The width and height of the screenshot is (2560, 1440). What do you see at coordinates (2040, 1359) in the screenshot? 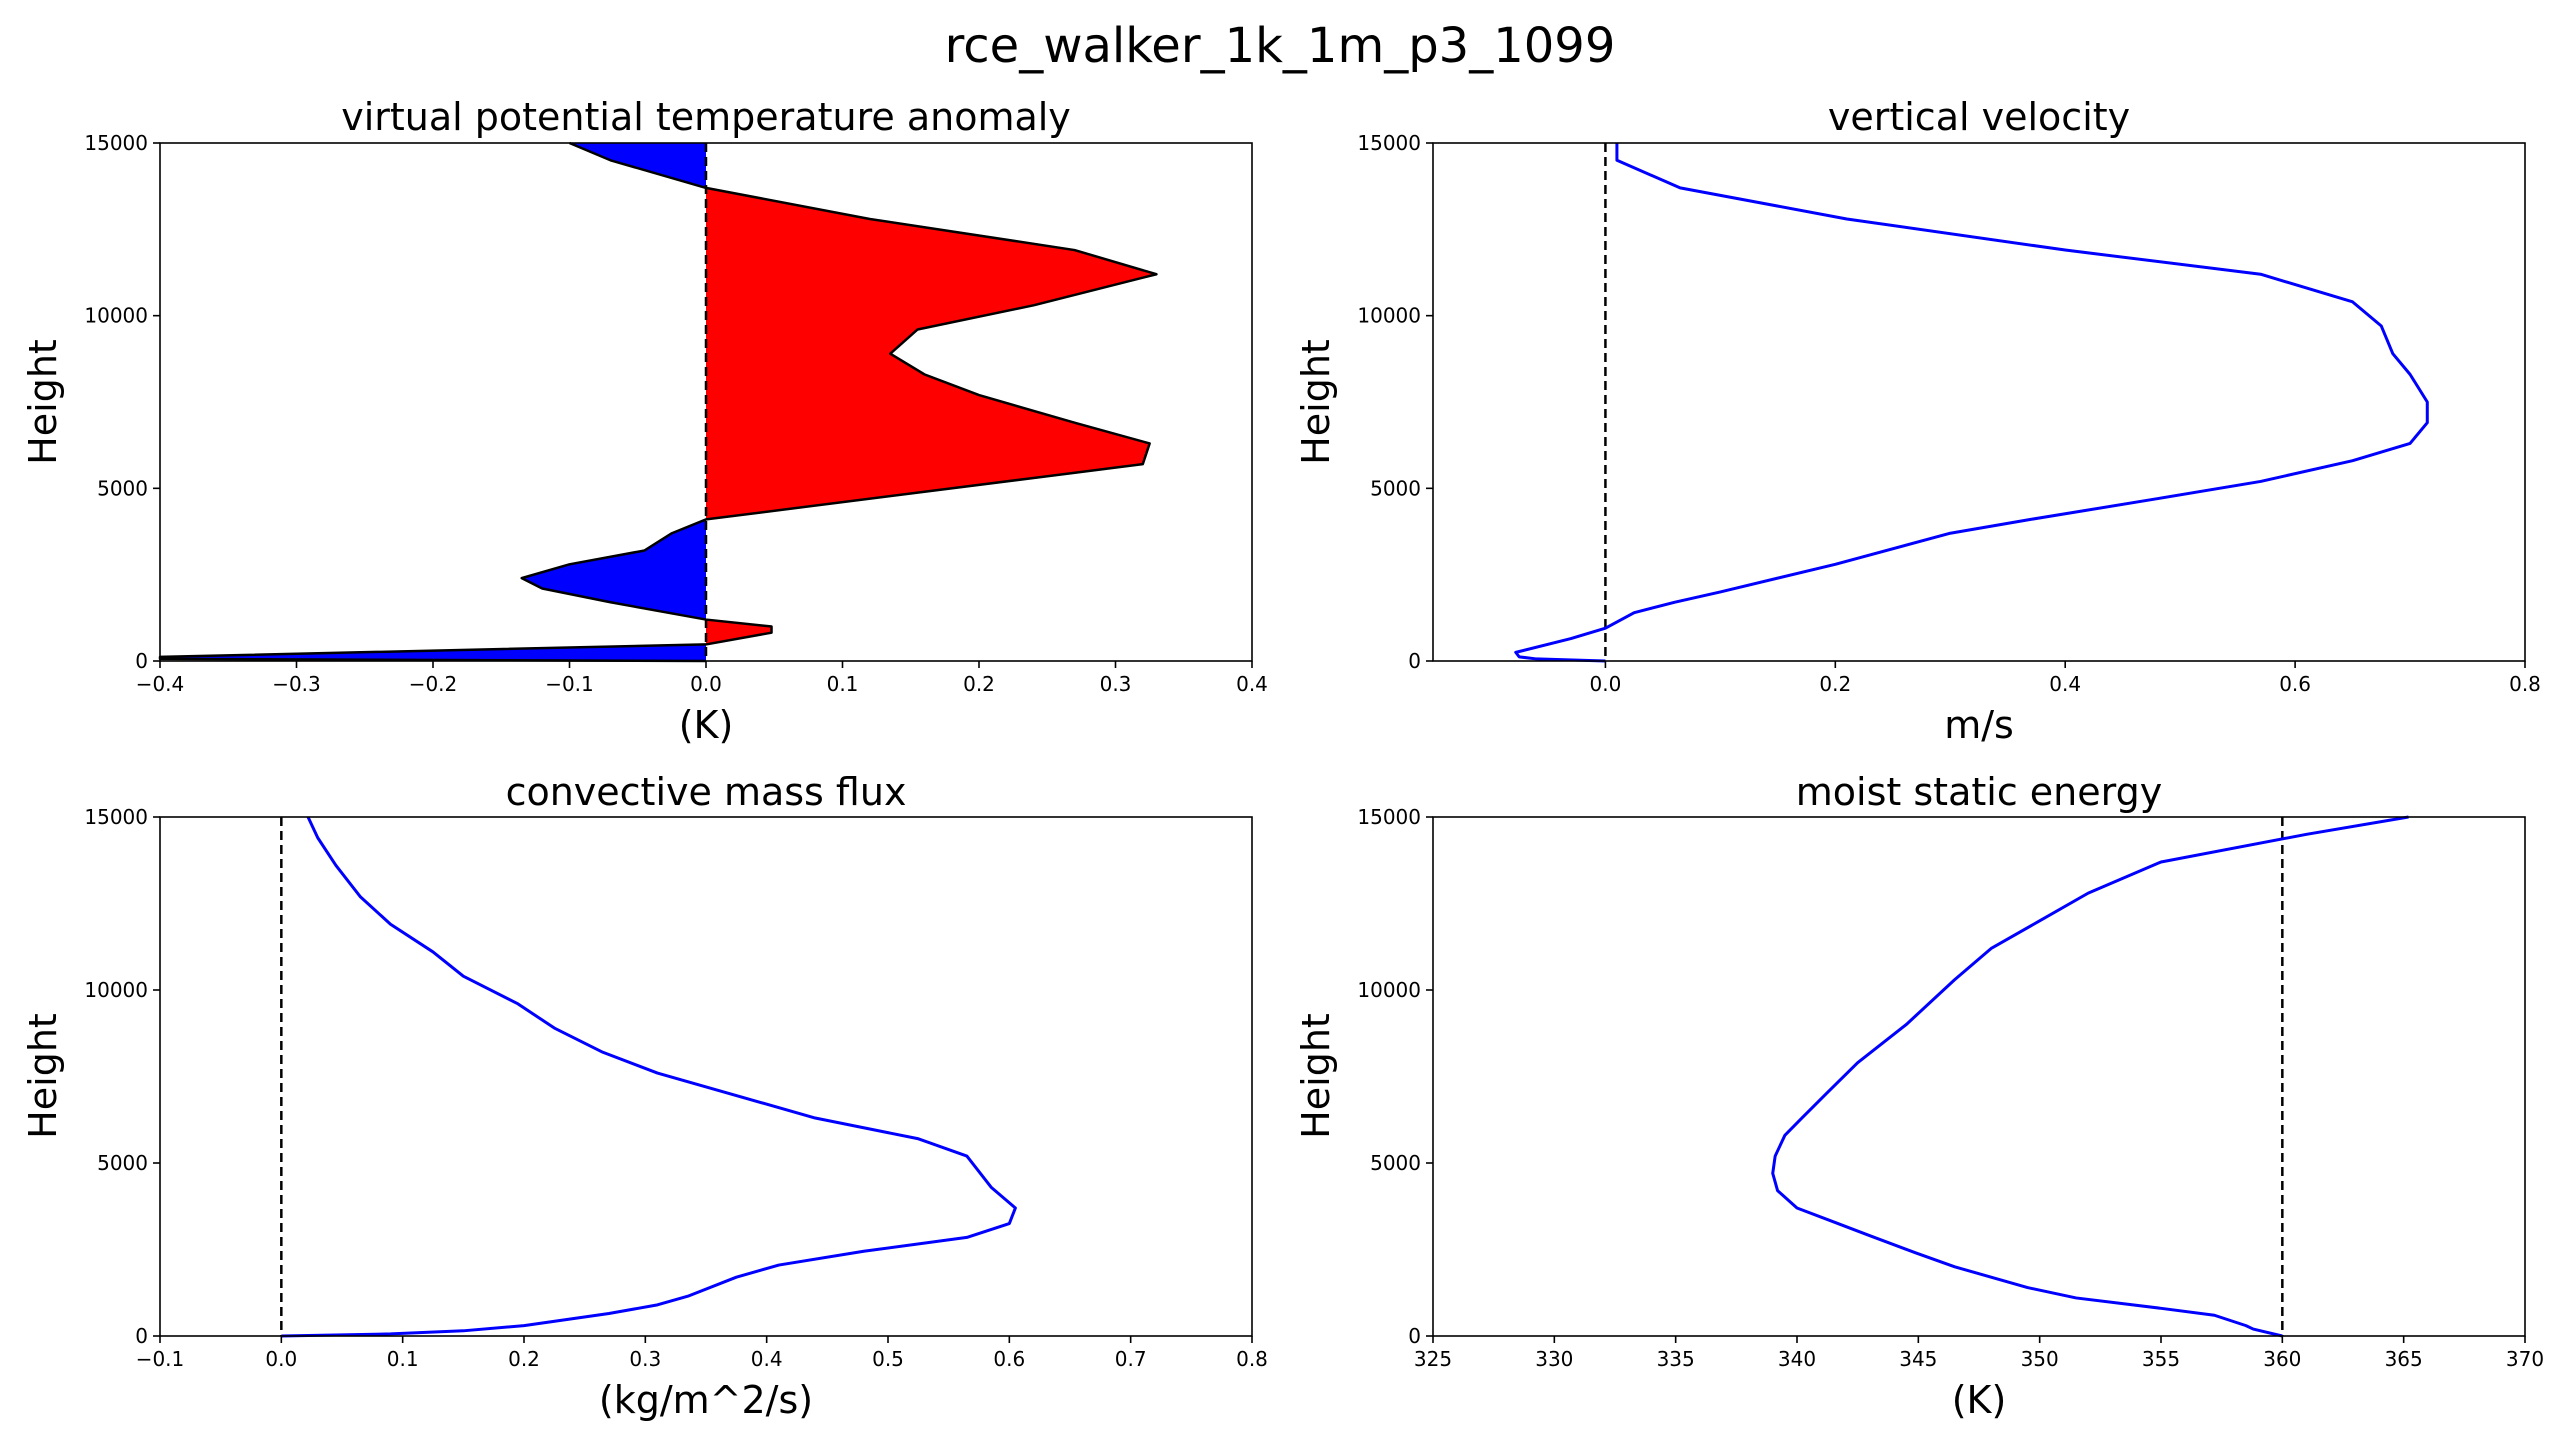
I see `x-tick-label: 350` at bounding box center [2040, 1359].